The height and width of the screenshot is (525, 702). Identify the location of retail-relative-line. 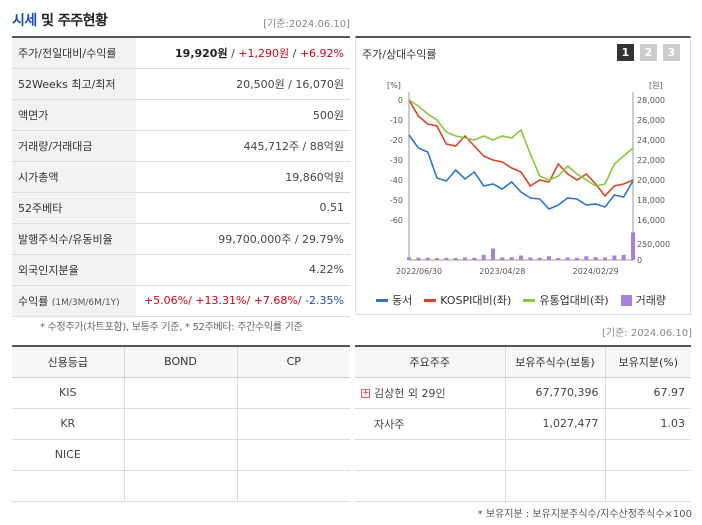
(521, 143).